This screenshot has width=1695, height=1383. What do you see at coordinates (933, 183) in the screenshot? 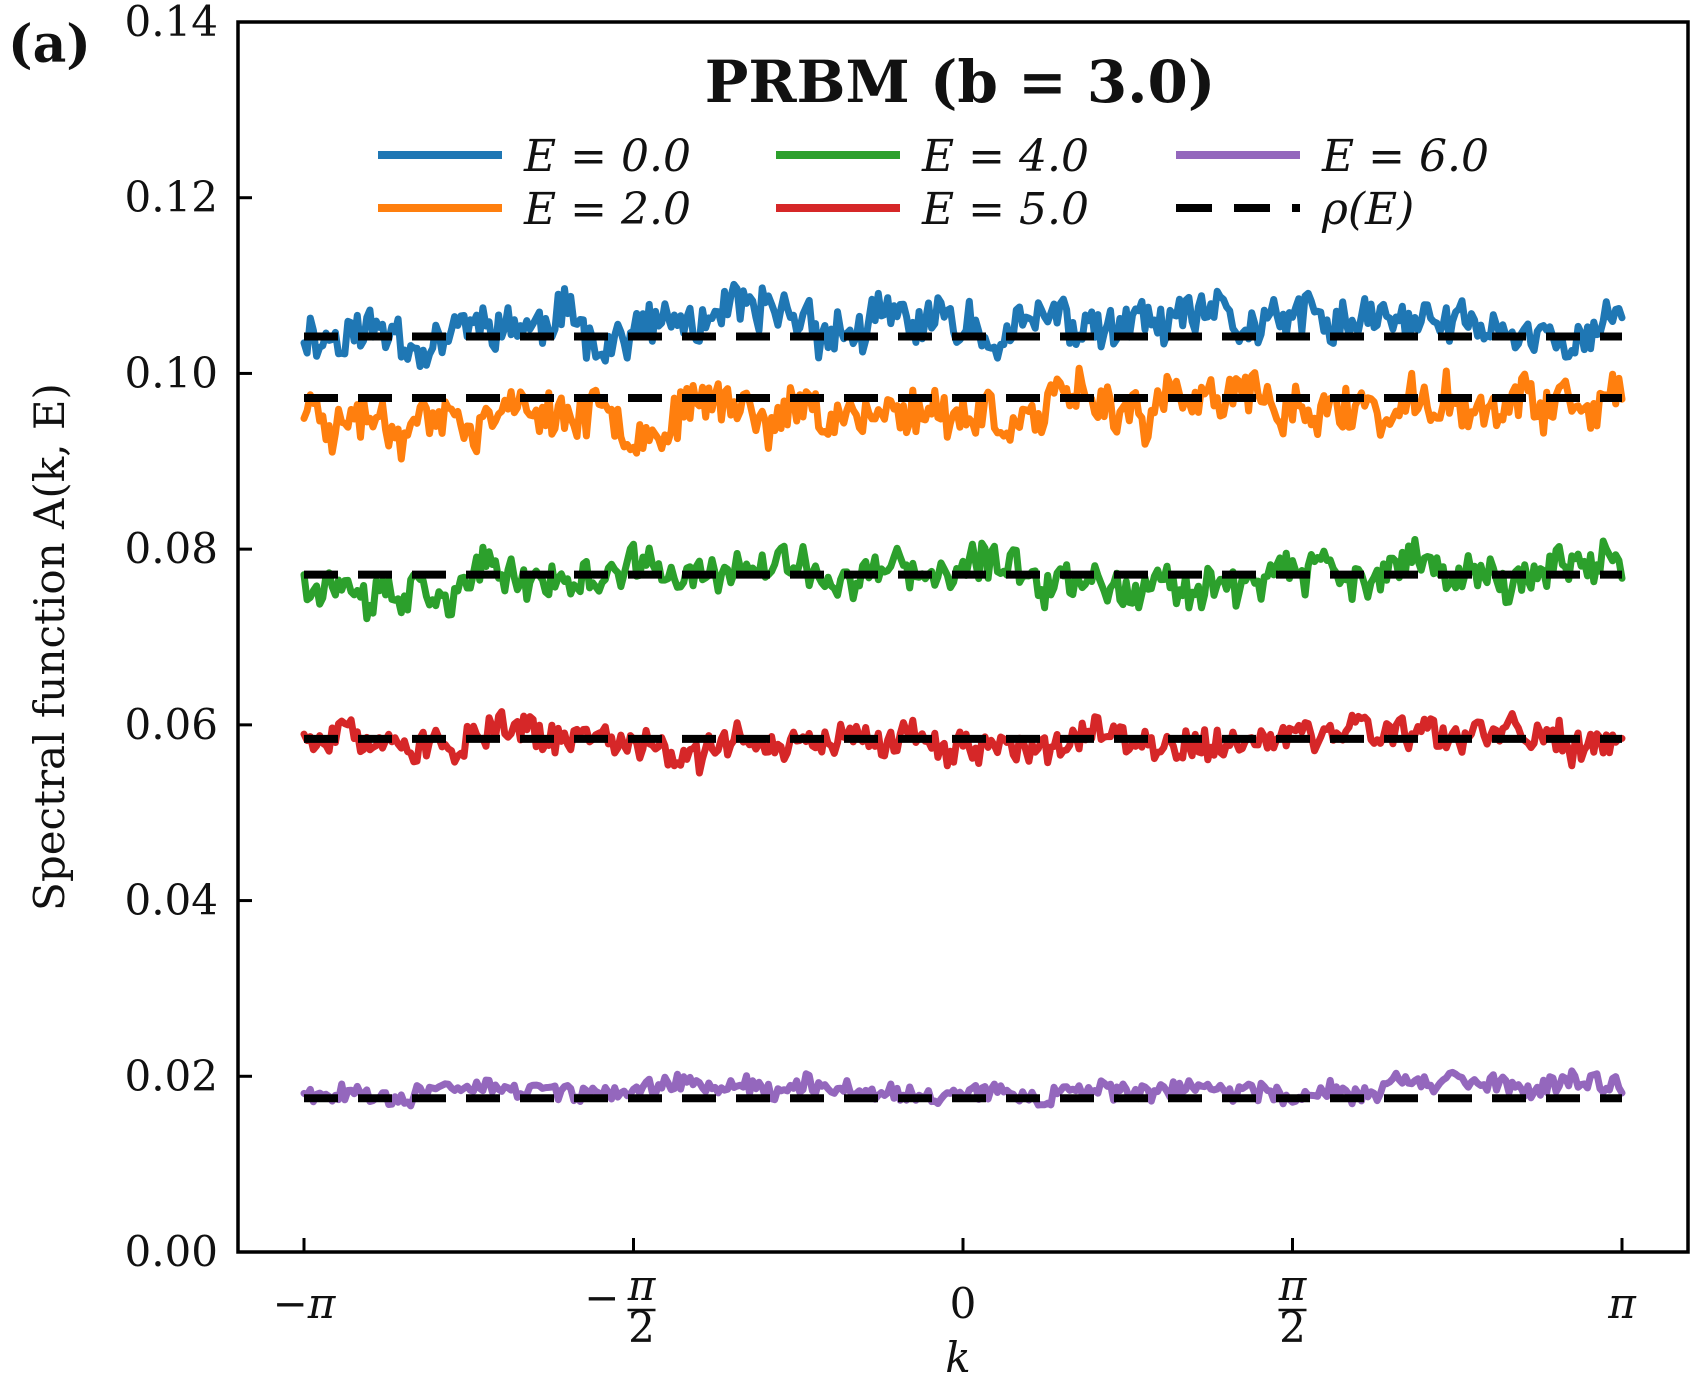
I see `legend: E = 0.0 E = 4.0 E = 6.0 E = 2.0 E = 5.0 ρ(E)` at bounding box center [933, 183].